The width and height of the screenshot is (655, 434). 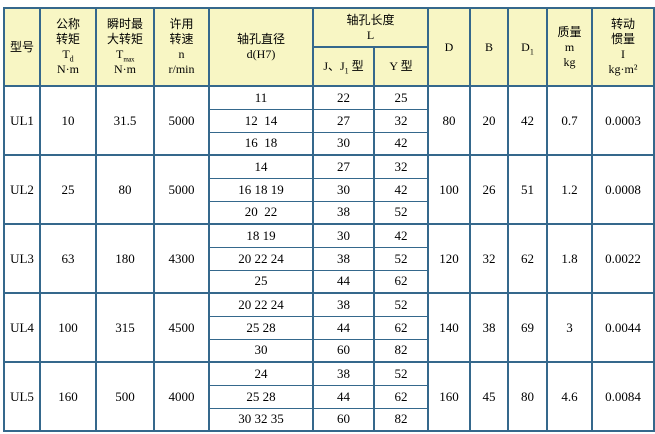 I want to click on nominal-torque-cell: 63, so click(x=68, y=258).